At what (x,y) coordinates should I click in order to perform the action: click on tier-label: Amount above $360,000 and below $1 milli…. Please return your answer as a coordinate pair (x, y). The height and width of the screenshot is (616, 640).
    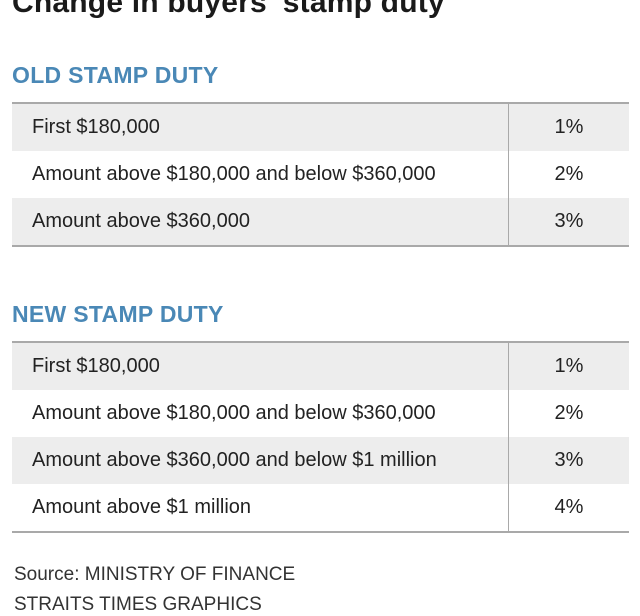
    Looking at the image, I should click on (234, 460).